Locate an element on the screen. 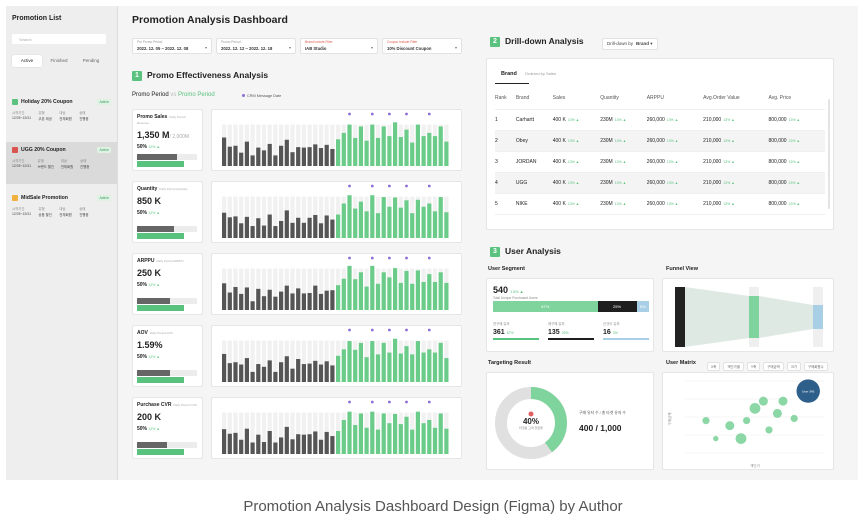 The image size is (866, 522). matrix-filter: Y축 is located at coordinates (753, 366).